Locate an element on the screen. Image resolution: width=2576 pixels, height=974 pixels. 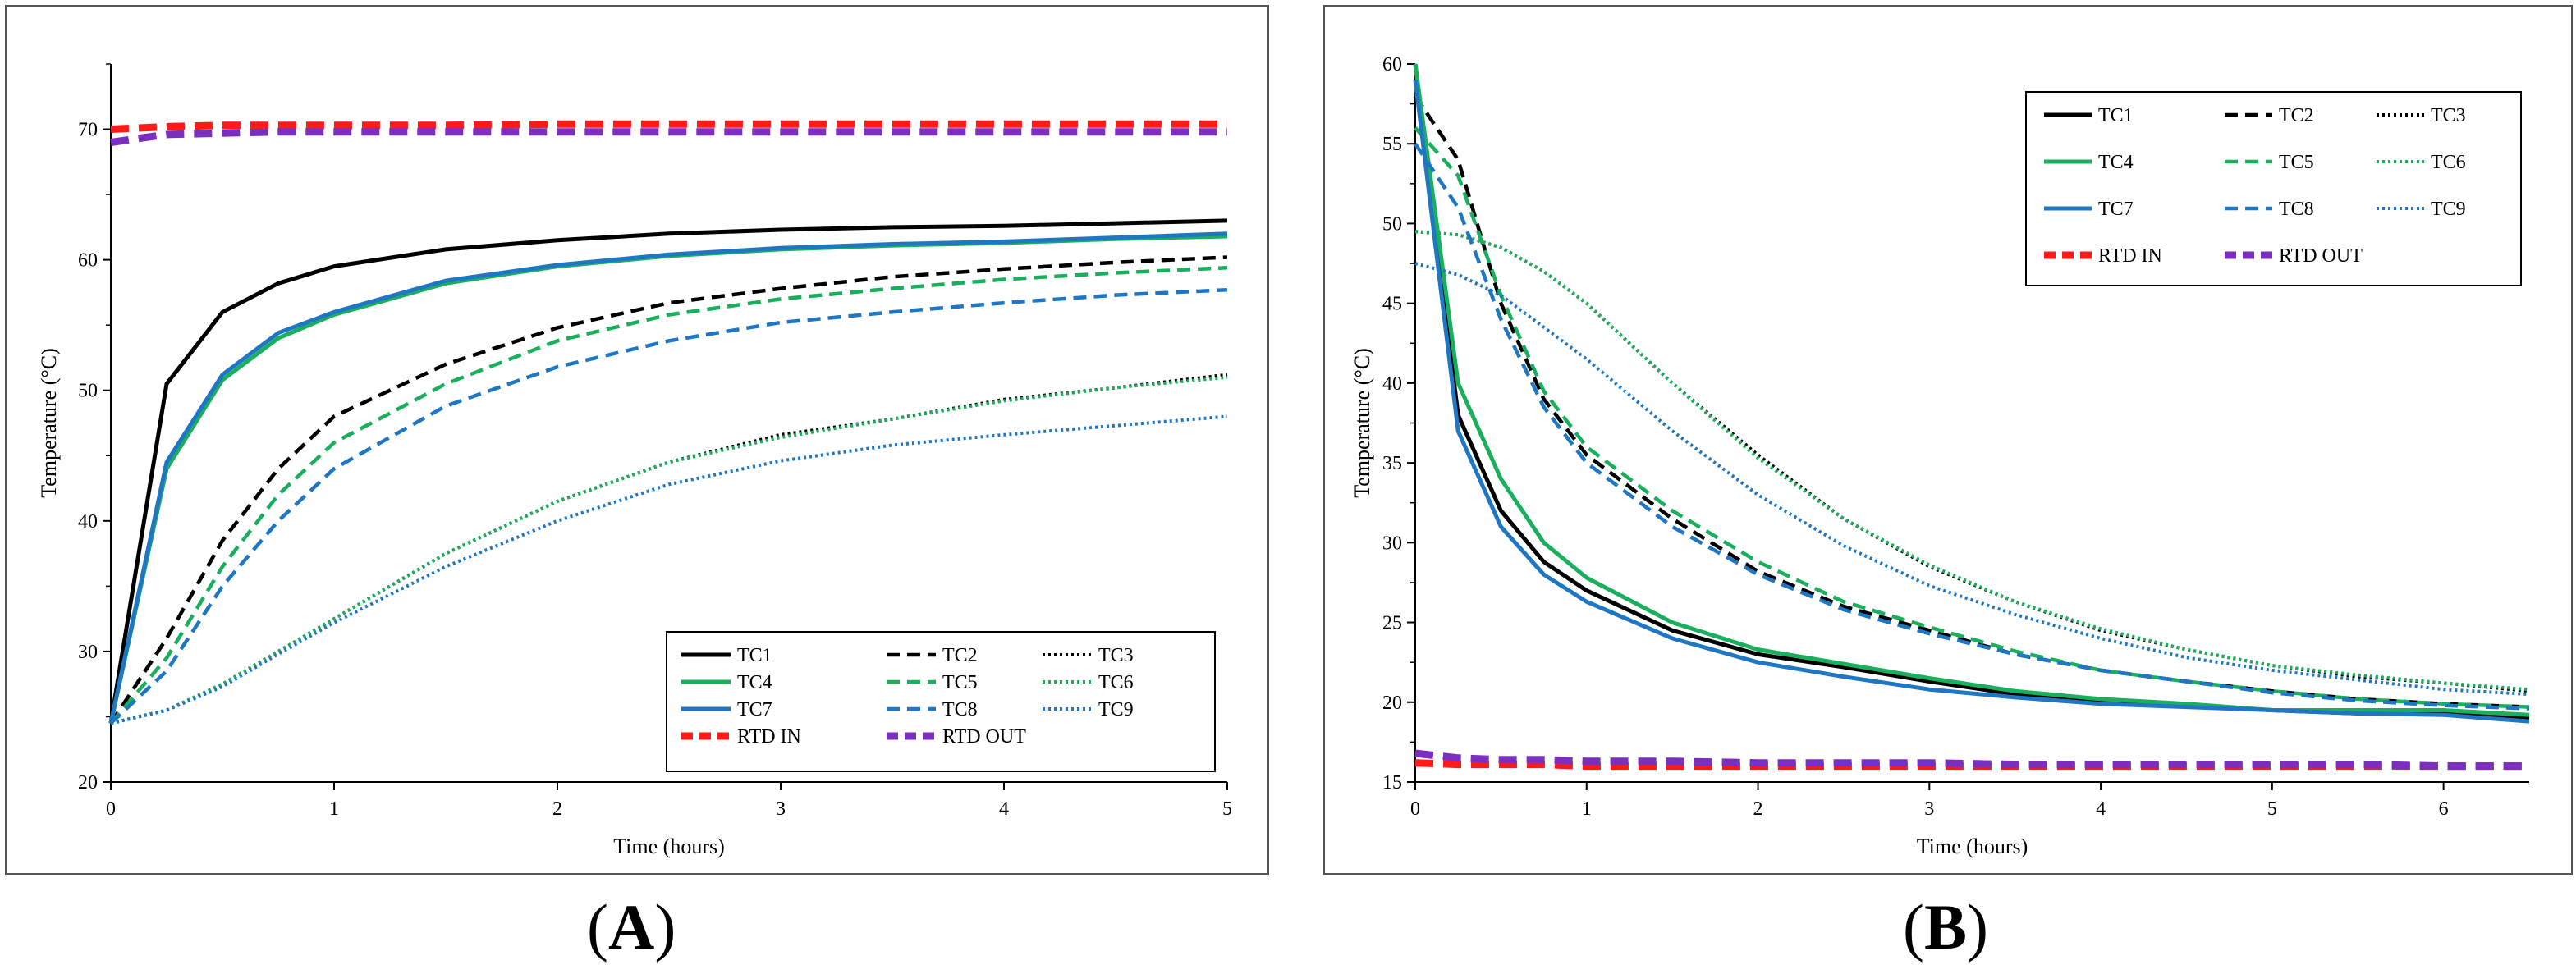
panel-b-letter: B is located at coordinates (1945, 927).